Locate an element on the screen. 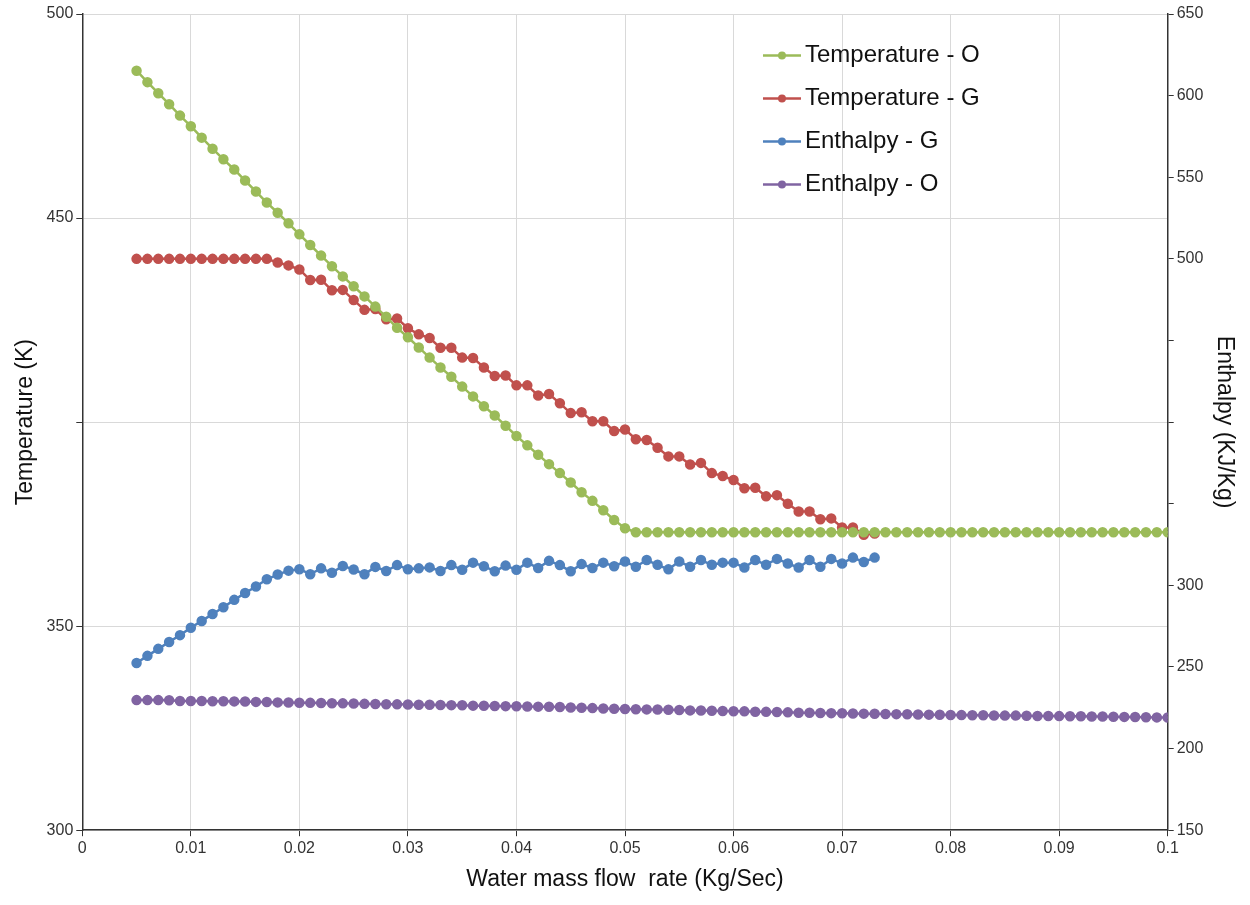  y2-tick-label: 550 is located at coordinates (1190, 176).